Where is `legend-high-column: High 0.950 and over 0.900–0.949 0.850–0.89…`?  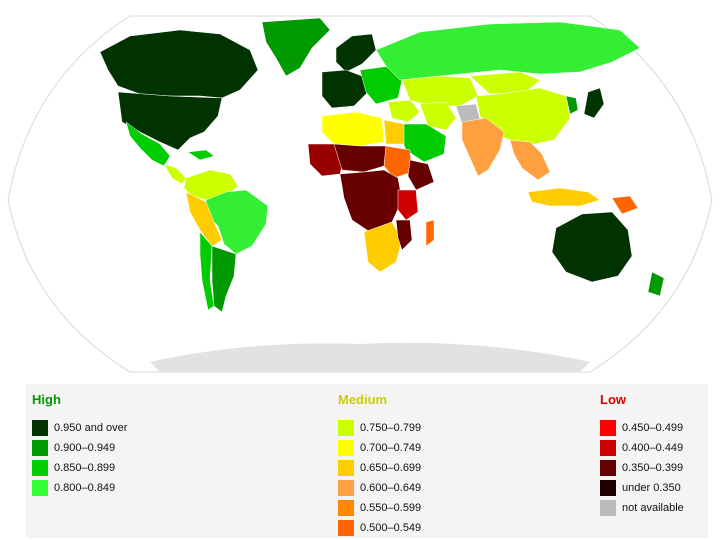
legend-high-column: High 0.950 and over 0.900–0.949 0.850–0.89… is located at coordinates (79, 445).